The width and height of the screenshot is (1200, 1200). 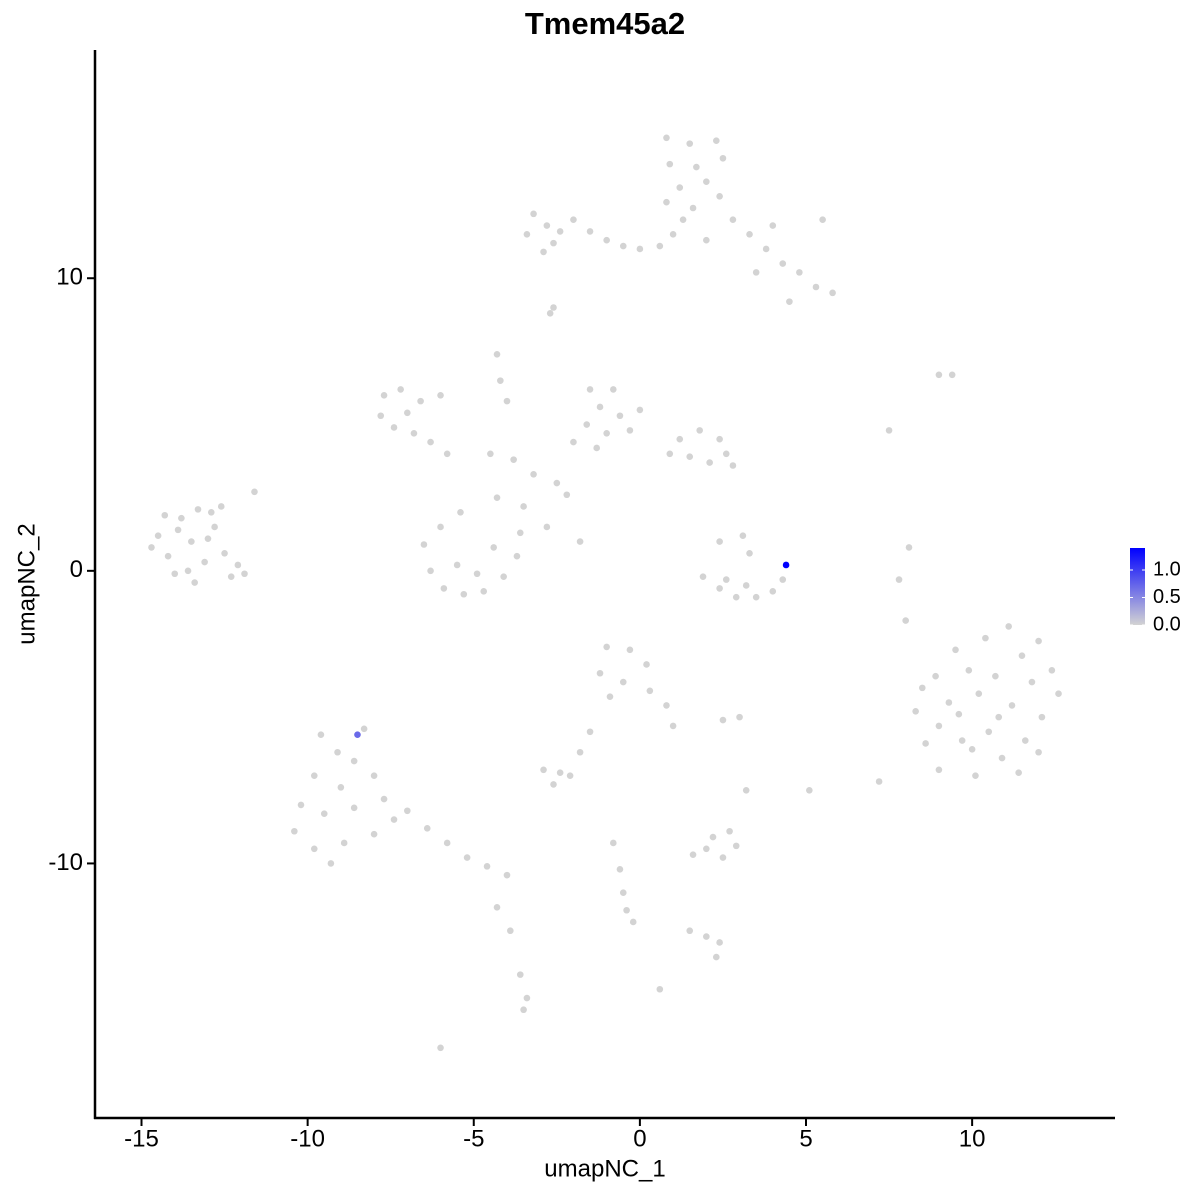 What do you see at coordinates (26, 583) in the screenshot?
I see `y-axis-label: umapNC_2` at bounding box center [26, 583].